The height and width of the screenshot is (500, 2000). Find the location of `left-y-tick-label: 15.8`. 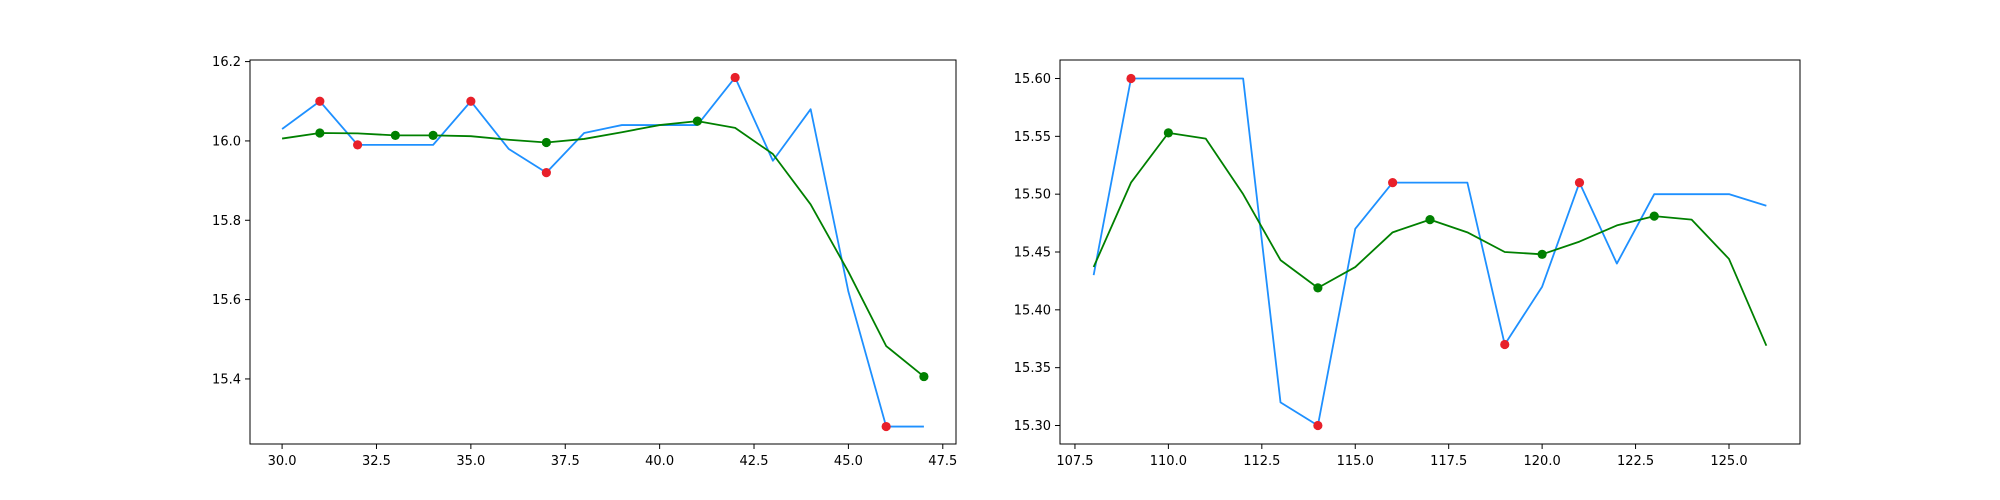

left-y-tick-label: 15.8 is located at coordinates (226, 221).